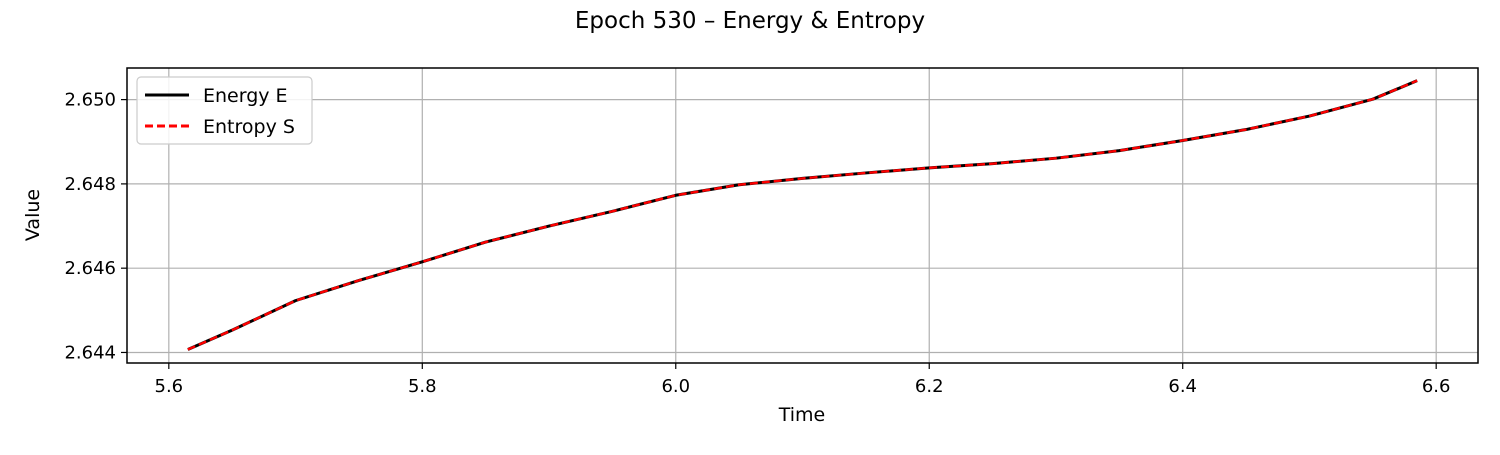 The width and height of the screenshot is (1500, 455). I want to click on x-tick-label: 5.6, so click(169, 386).